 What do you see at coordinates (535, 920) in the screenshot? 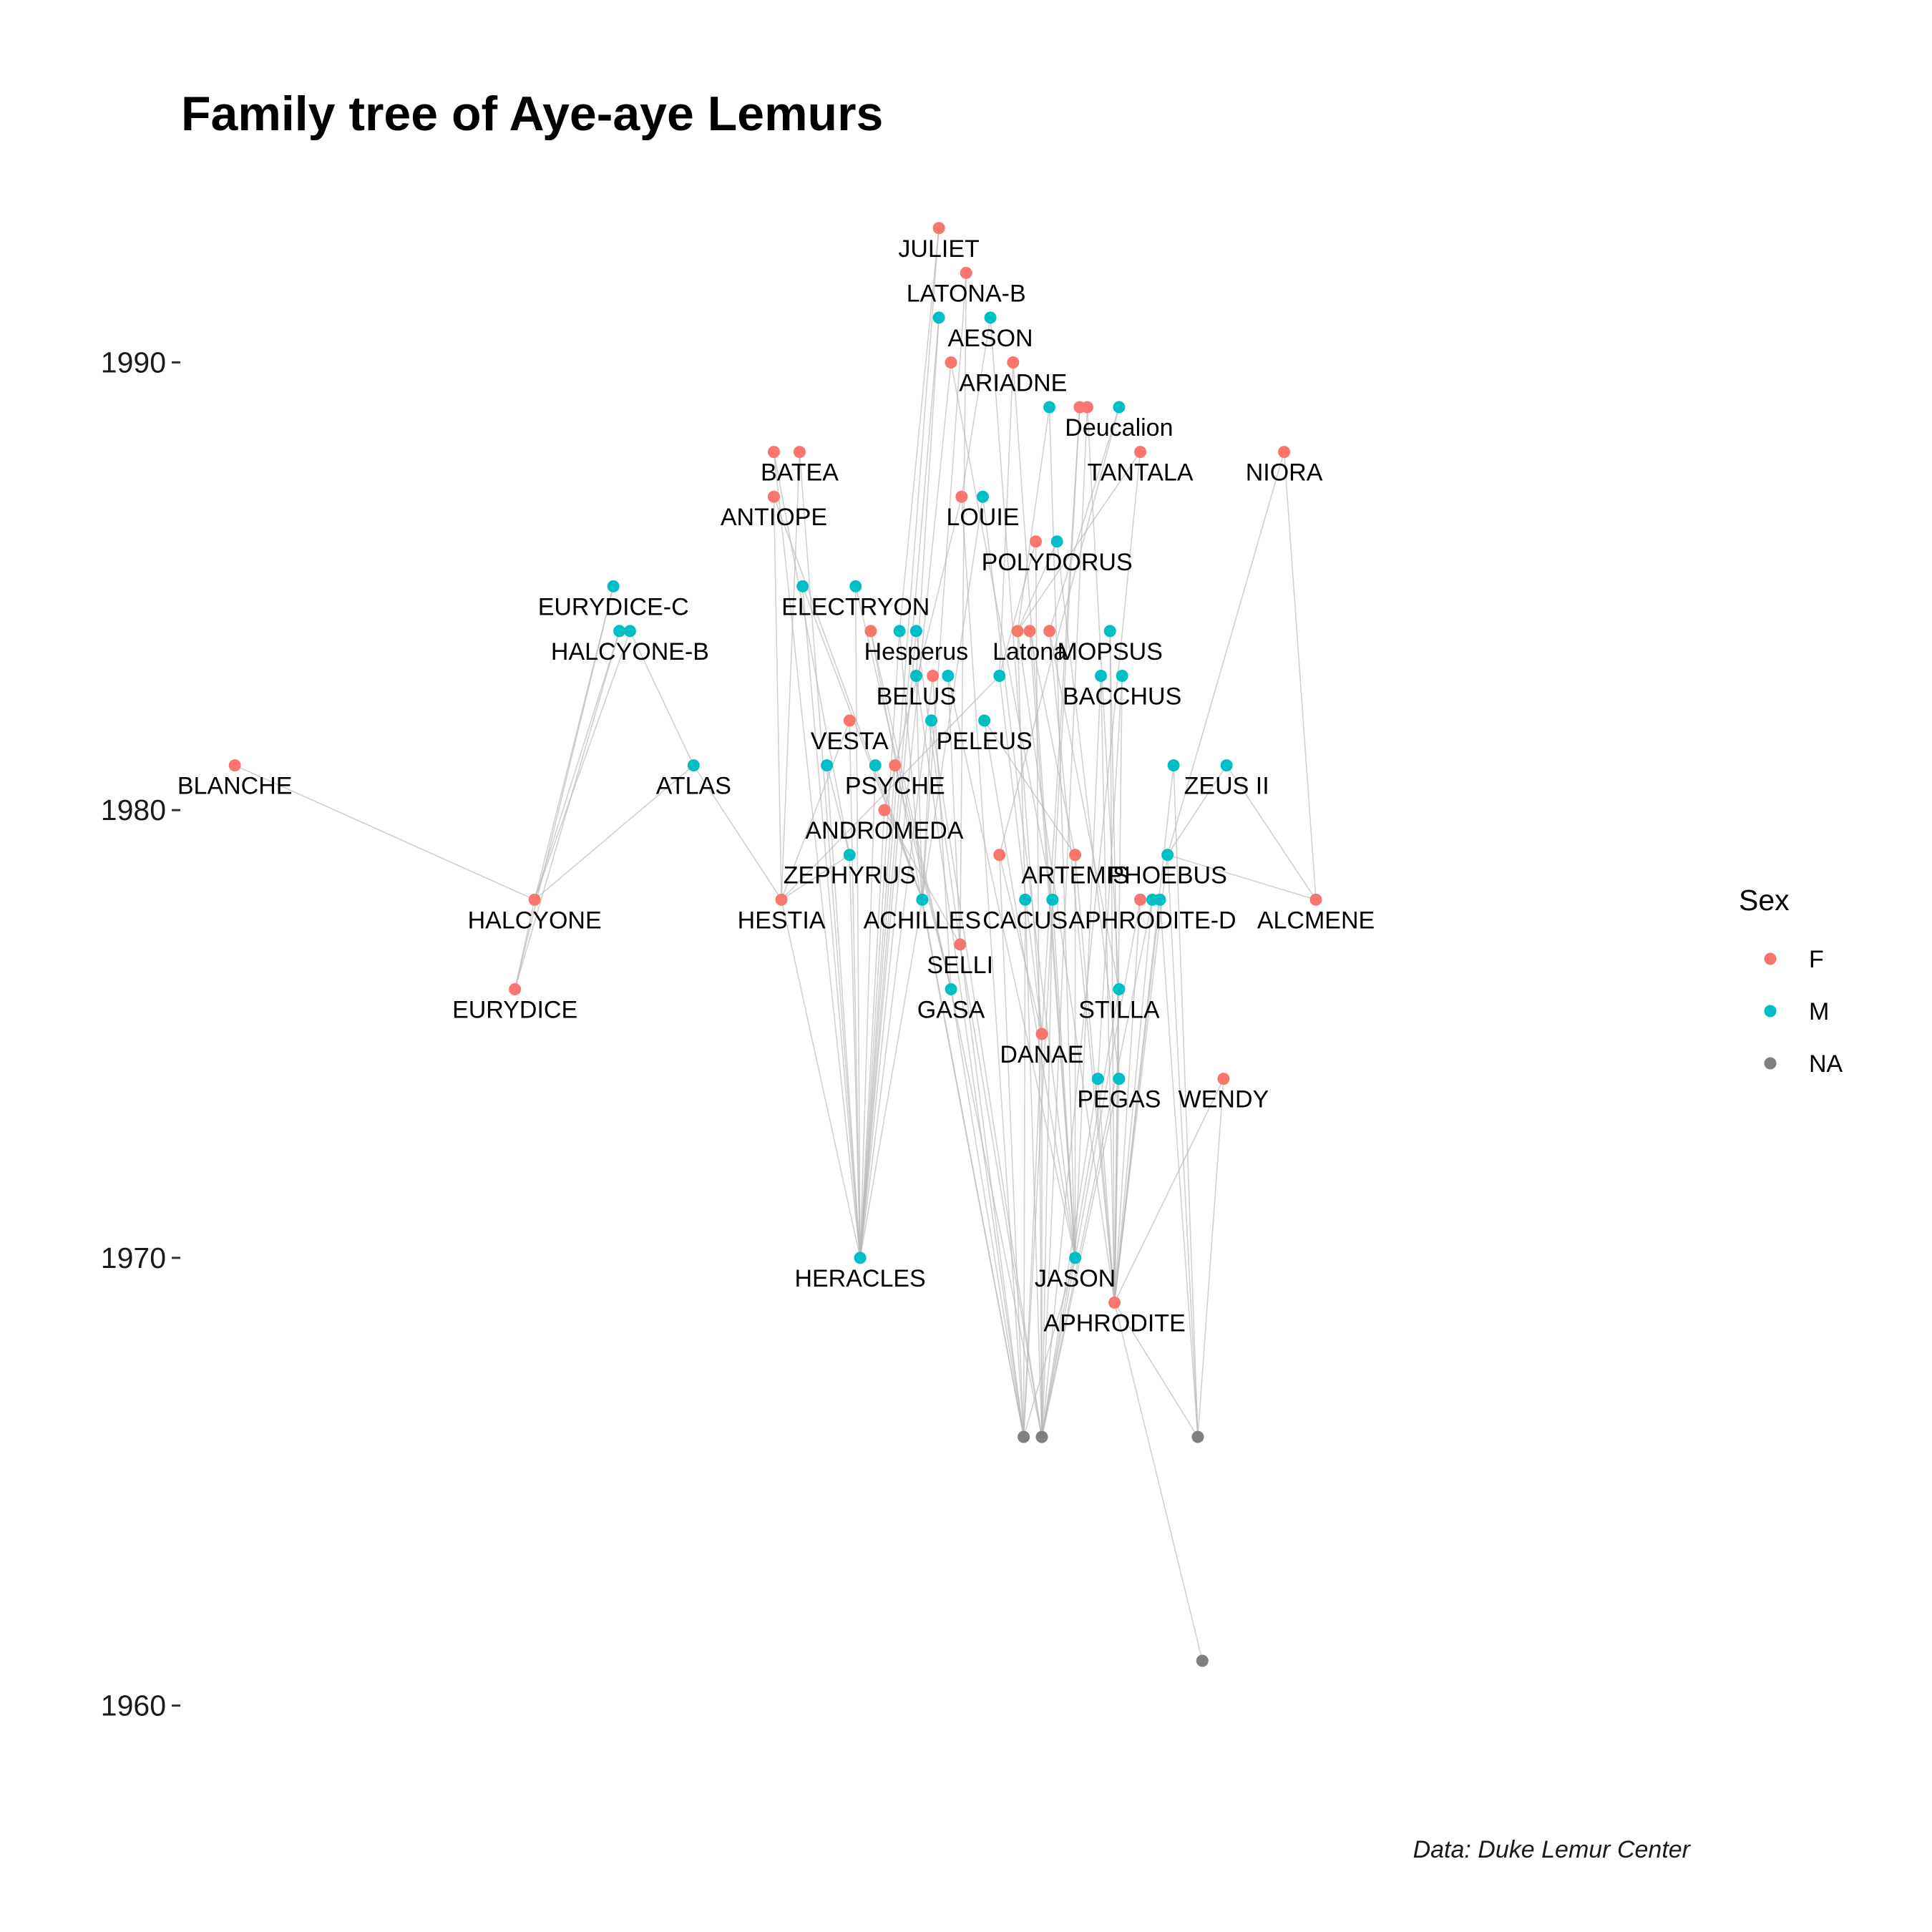
I see `node-label: HALCYONE` at bounding box center [535, 920].